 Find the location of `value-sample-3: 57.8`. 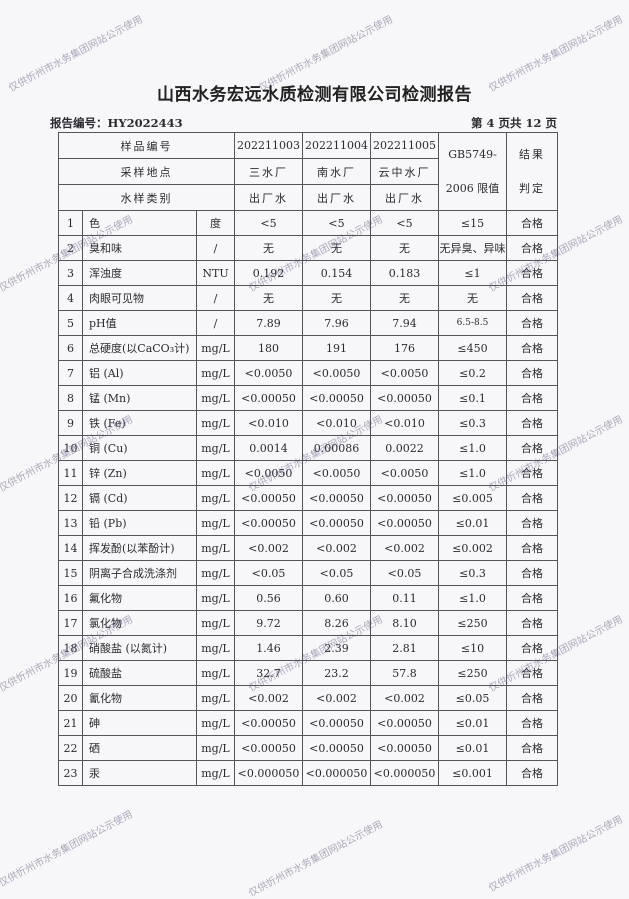

value-sample-3: 57.8 is located at coordinates (404, 673).